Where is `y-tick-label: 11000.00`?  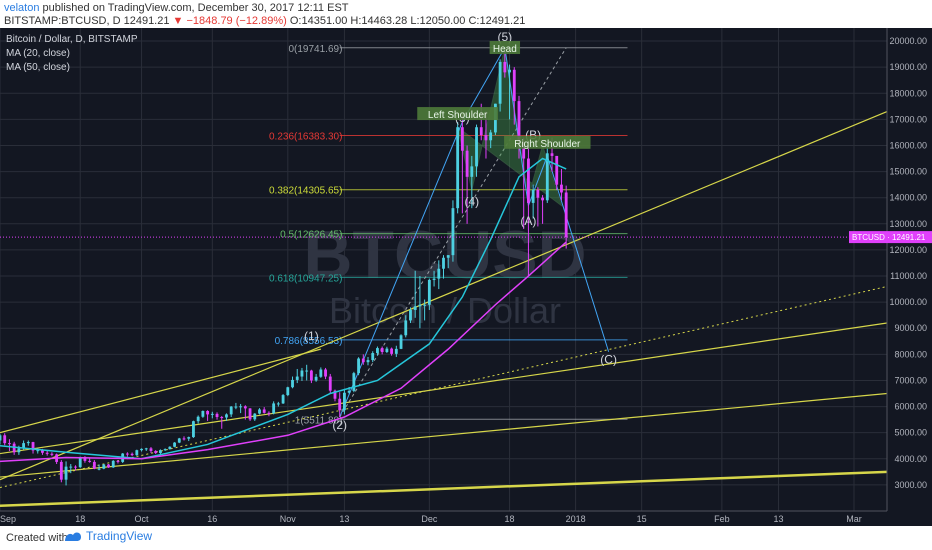
y-tick-label: 11000.00 is located at coordinates (908, 276).